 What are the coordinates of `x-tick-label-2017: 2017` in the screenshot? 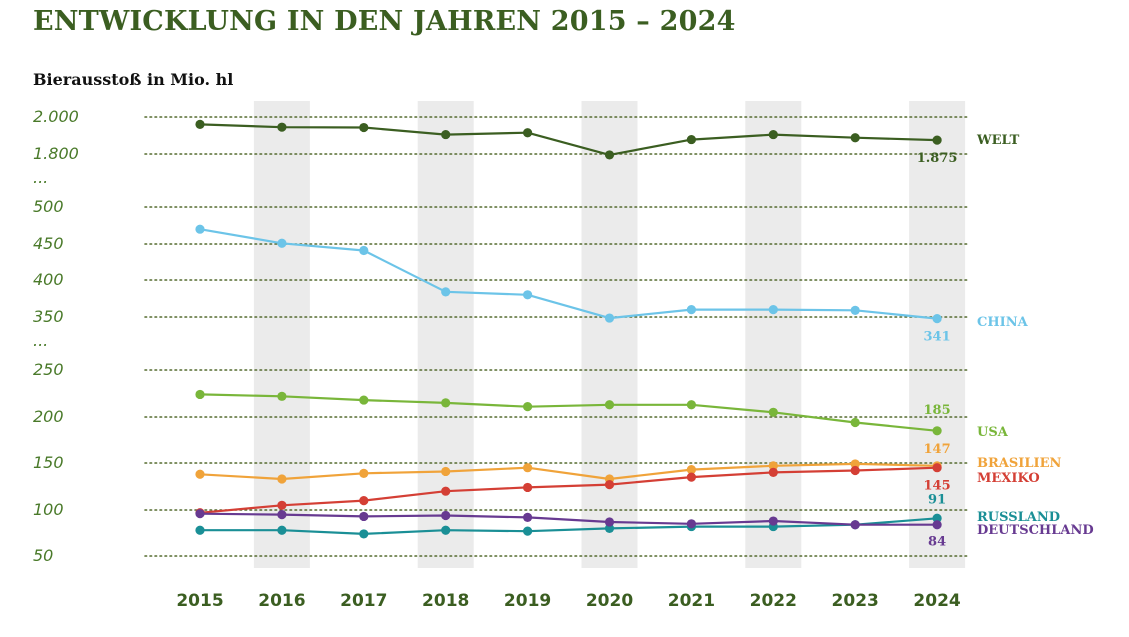 It's located at (363, 601).